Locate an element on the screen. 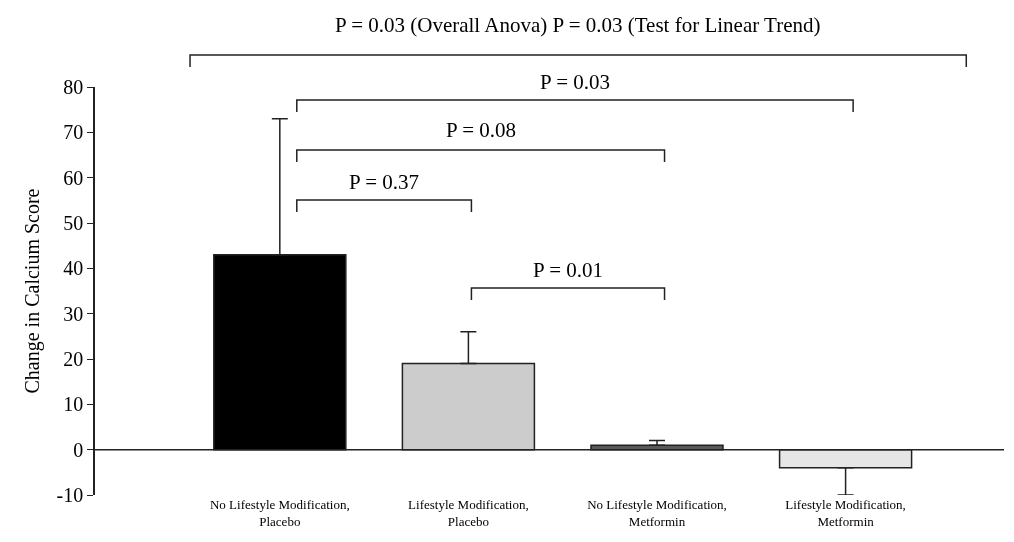 Image resolution: width=1014 pixels, height=542 pixels. y-tick-label: 60 is located at coordinates (73, 177).